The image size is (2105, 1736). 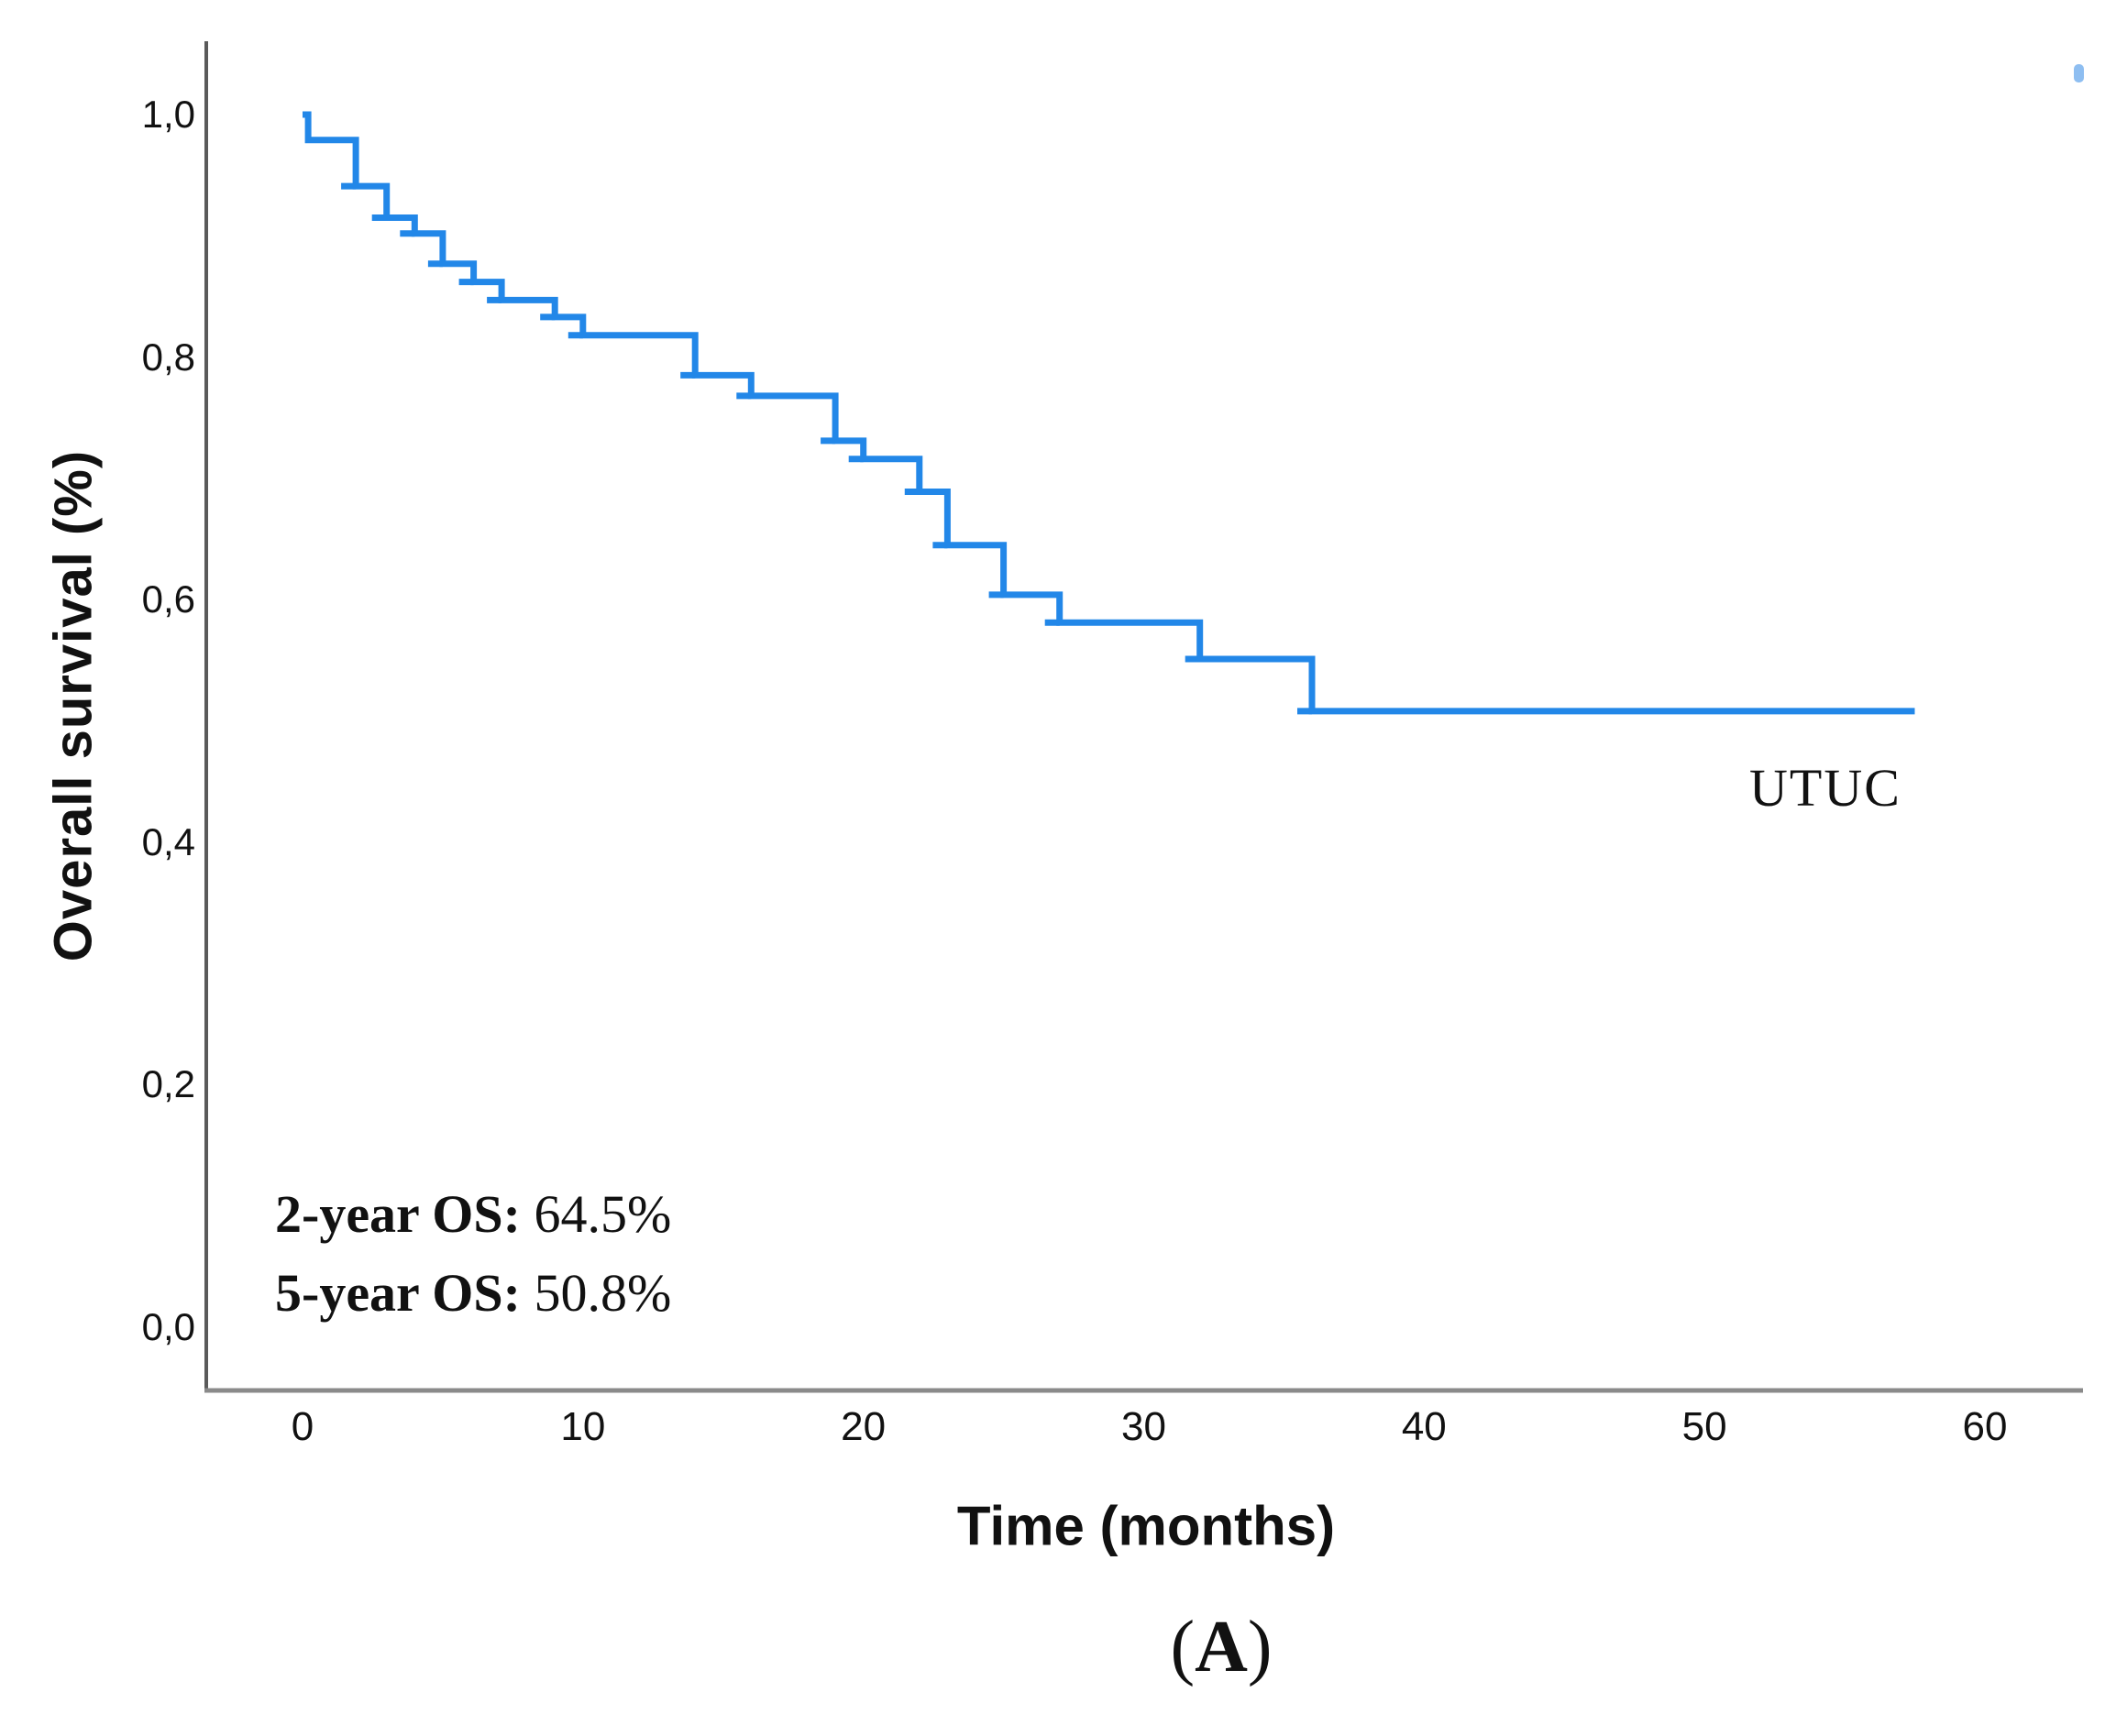 I want to click on y-tick-label: 0,2, so click(x=168, y=1084).